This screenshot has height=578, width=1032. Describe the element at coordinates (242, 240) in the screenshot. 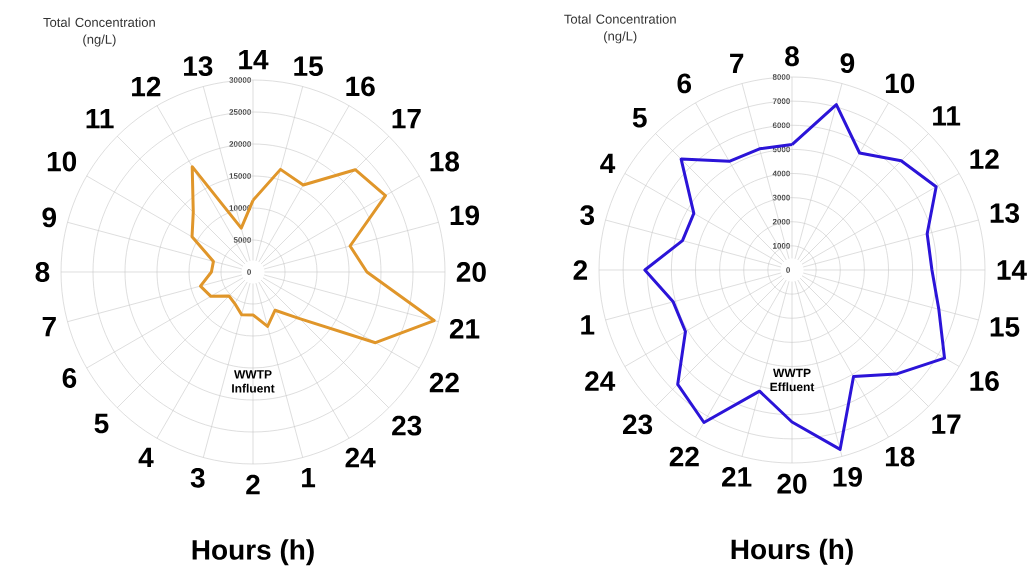

I see `y-tick-label: 5000` at that location.